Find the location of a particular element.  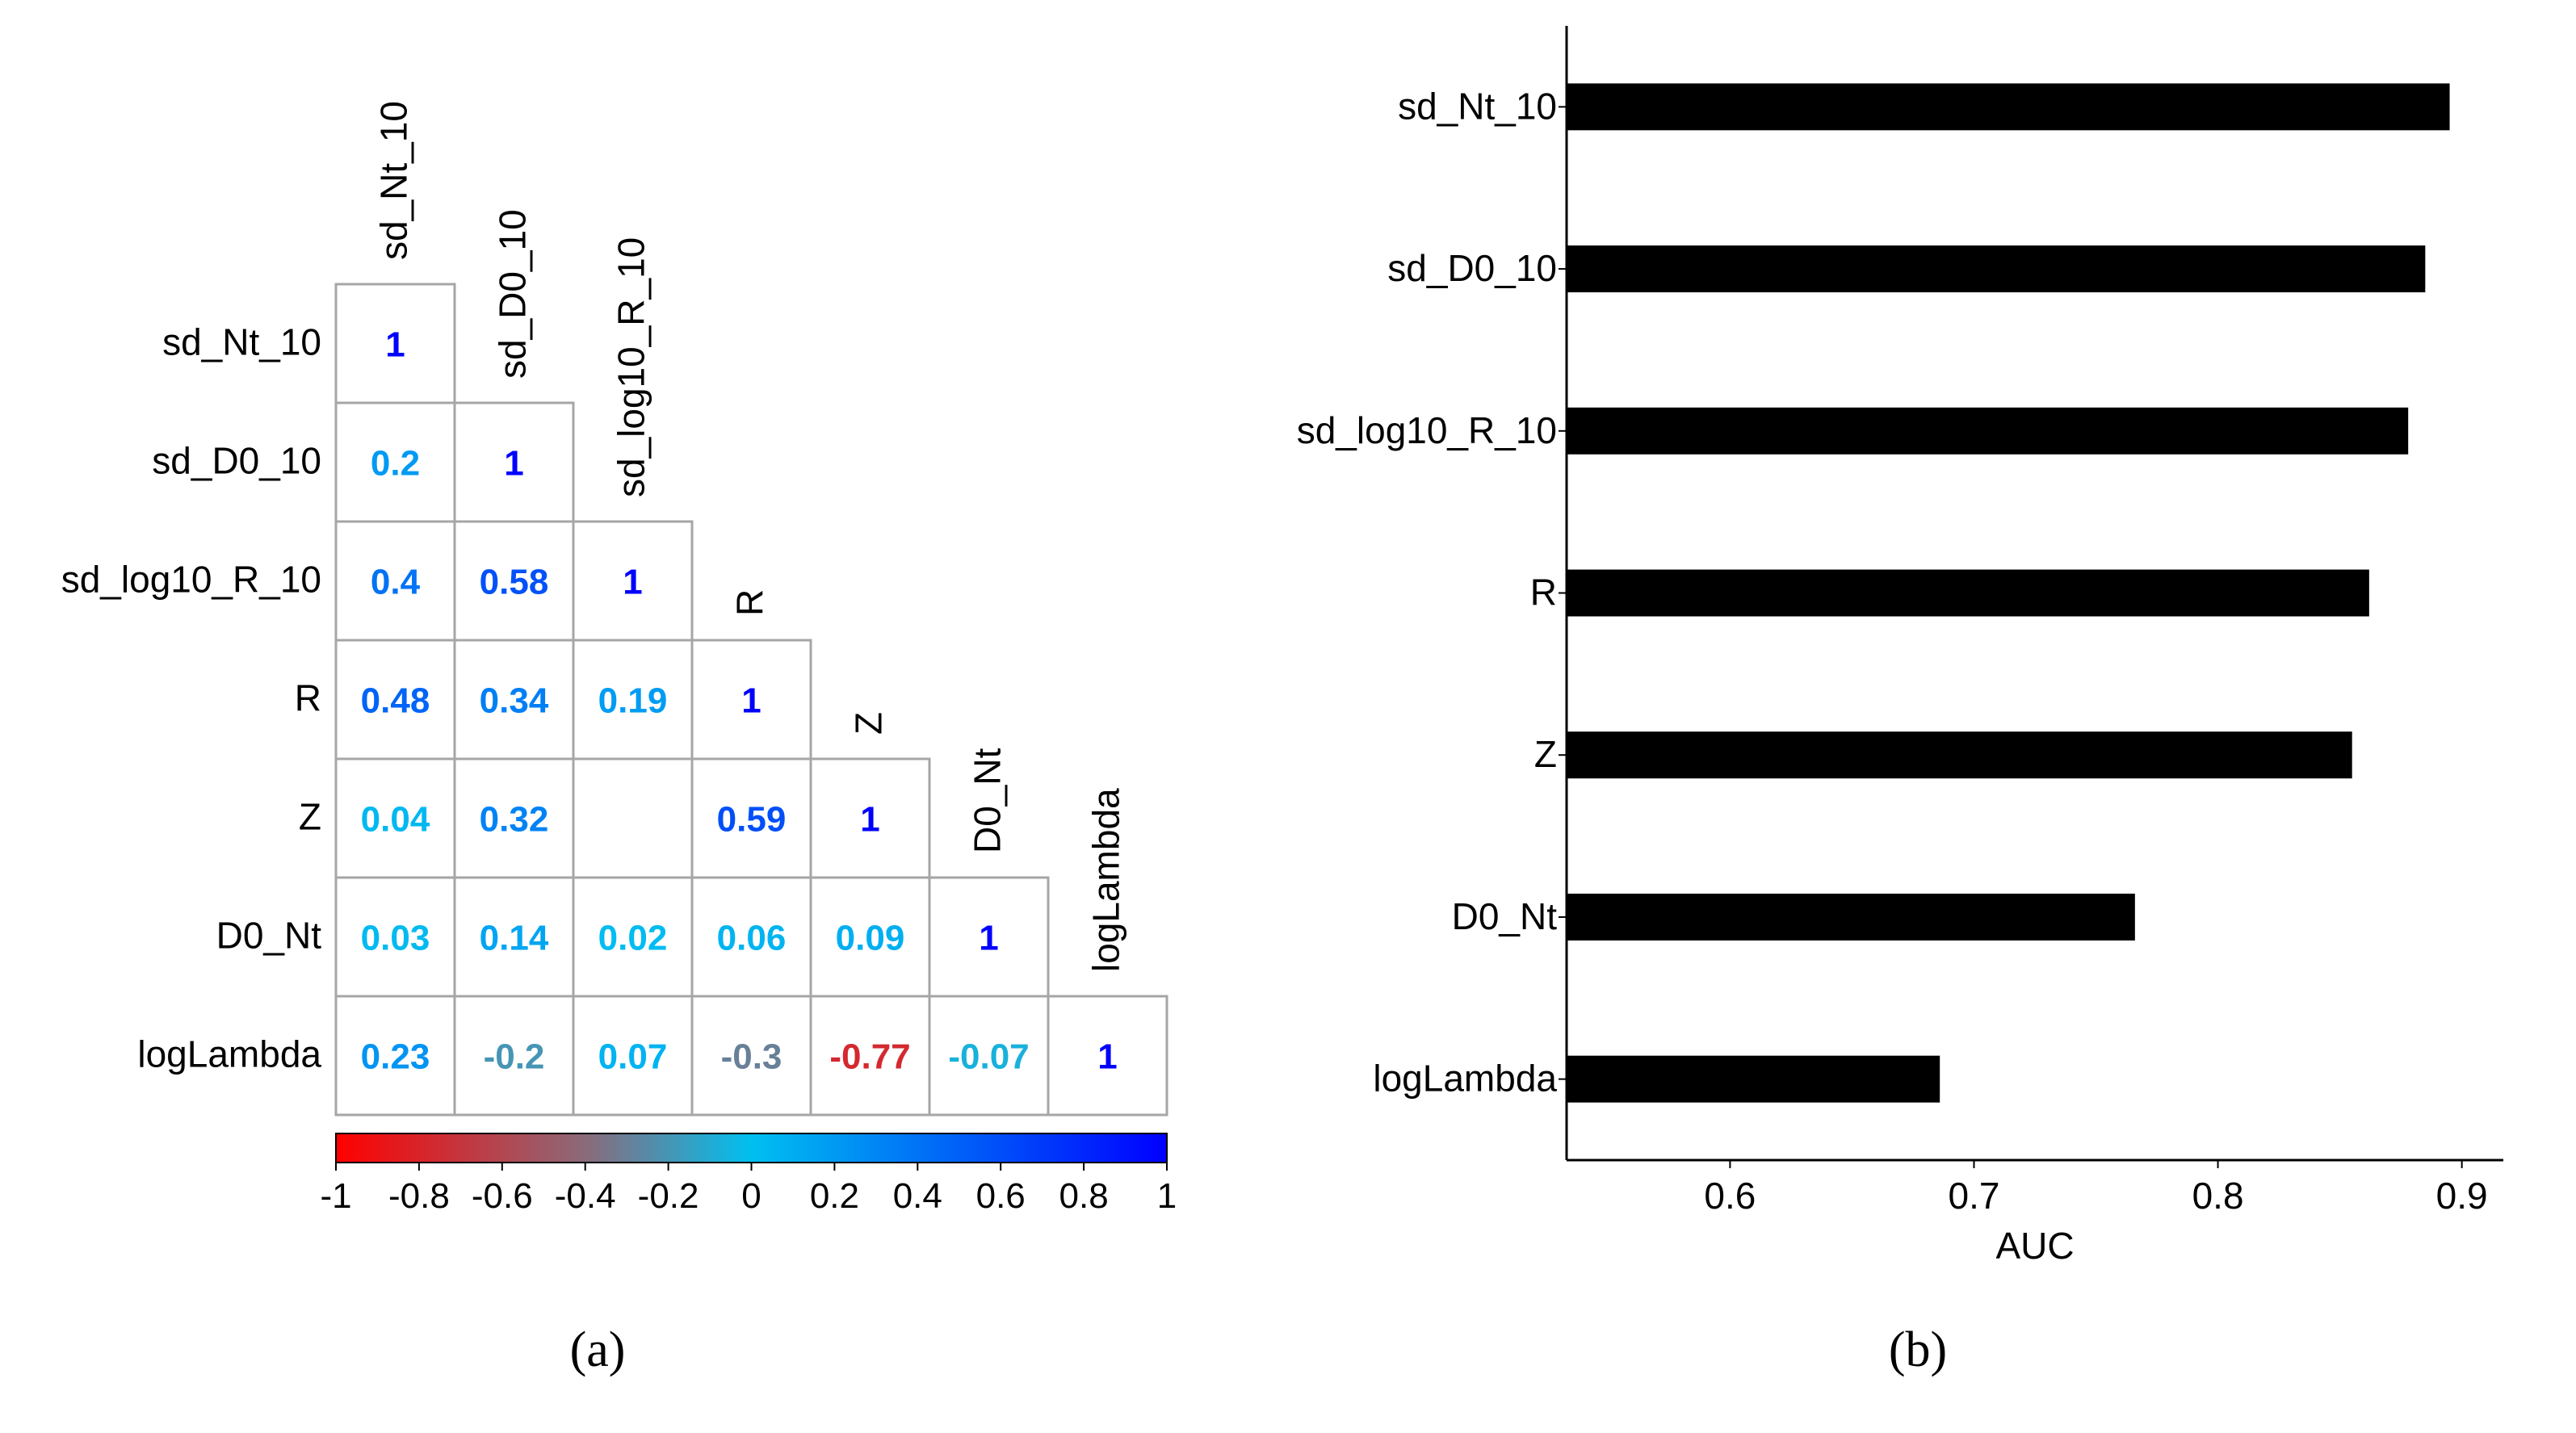

row-label: sd_Nt_10 is located at coordinates (241, 342).